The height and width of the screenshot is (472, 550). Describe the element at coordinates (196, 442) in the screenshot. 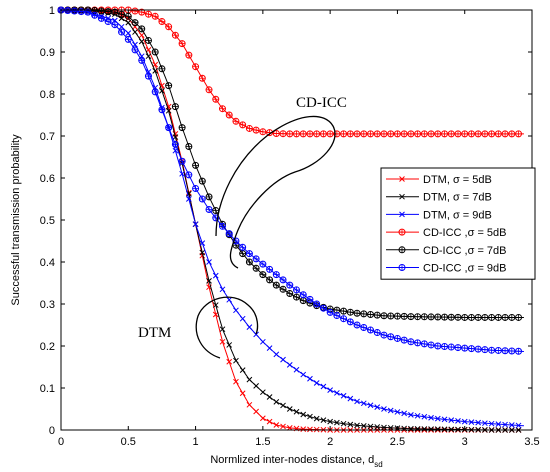

I see `x-tick-label: 1` at that location.